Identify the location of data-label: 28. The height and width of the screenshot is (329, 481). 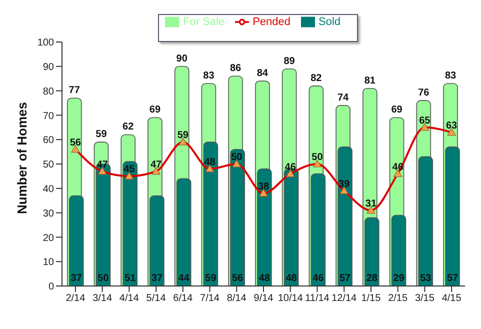
(372, 278).